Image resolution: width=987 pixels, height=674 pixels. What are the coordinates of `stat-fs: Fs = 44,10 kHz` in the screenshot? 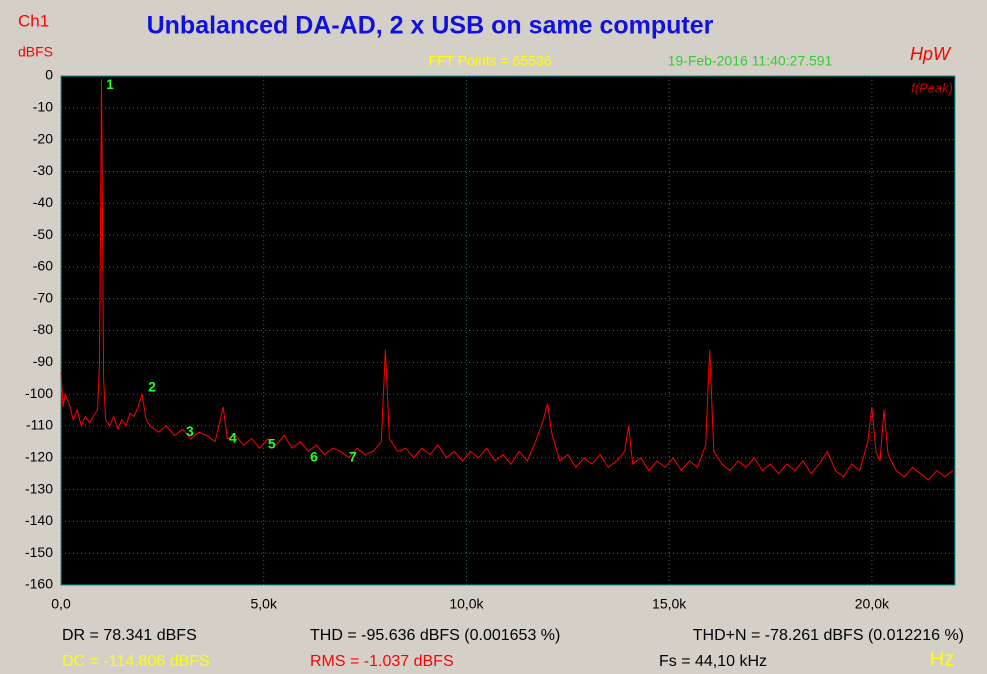 It's located at (713, 661).